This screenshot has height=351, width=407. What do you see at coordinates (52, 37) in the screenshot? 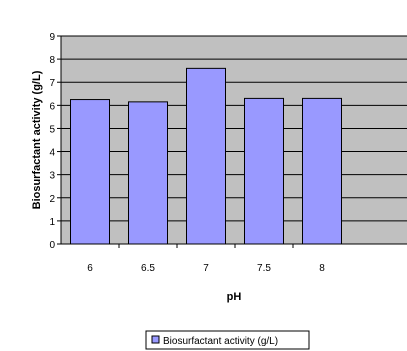
I see `y-tick-label: 9` at bounding box center [52, 37].